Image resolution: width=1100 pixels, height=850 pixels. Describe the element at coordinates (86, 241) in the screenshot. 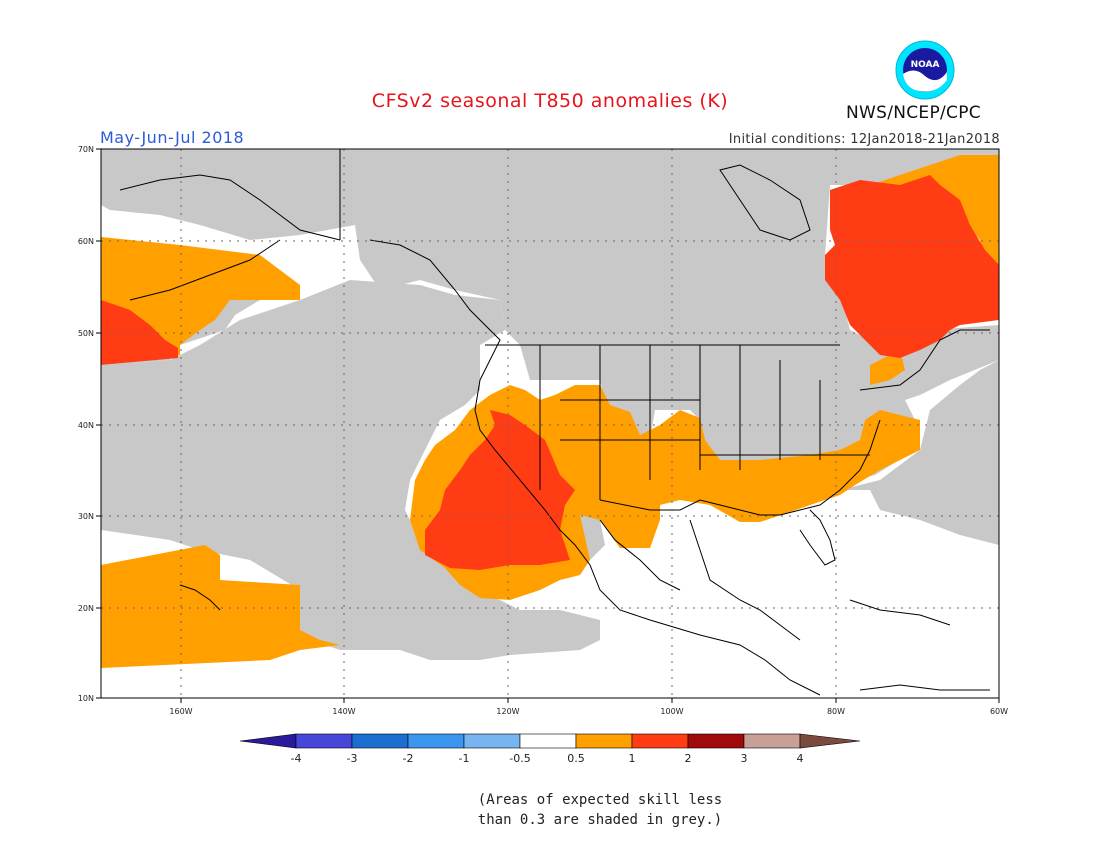

I see `lat-label: 60N` at that location.